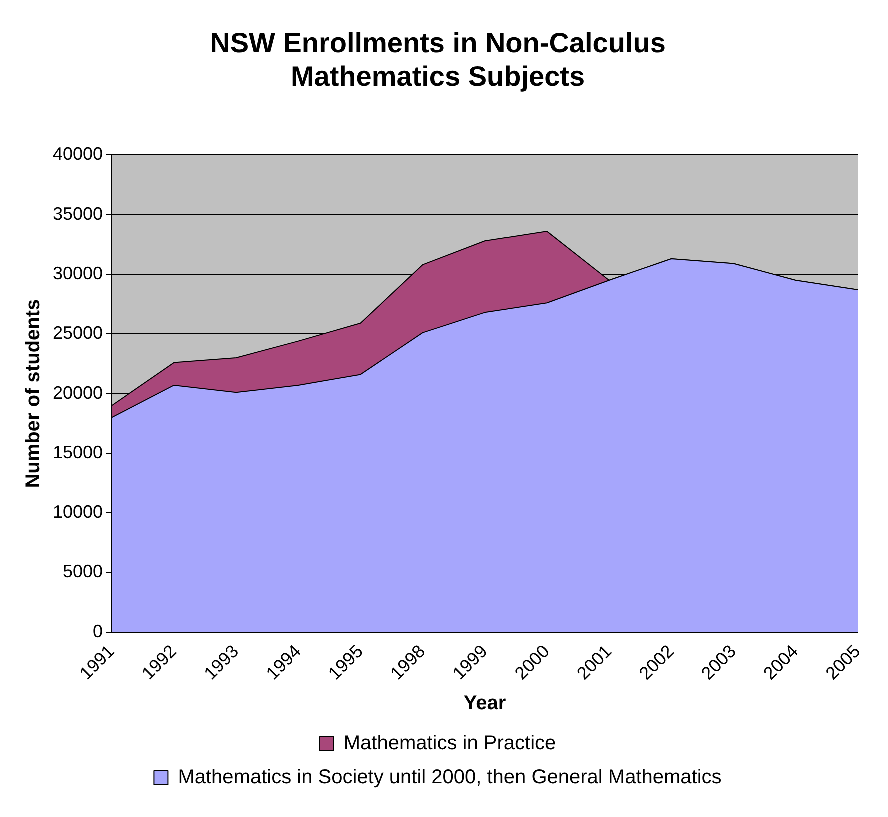  I want to click on legend-label: Mathematics in Society until 2000, then General Mathematics, so click(450, 777).